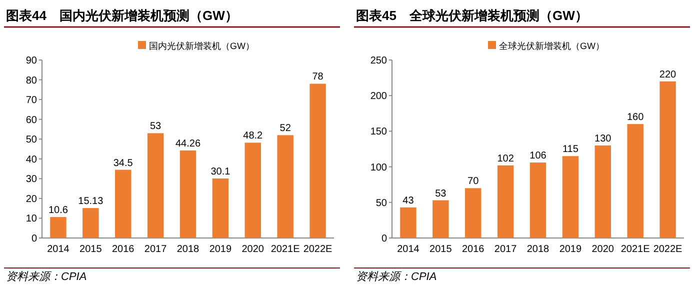 This screenshot has width=692, height=296. Describe the element at coordinates (32, 61) in the screenshot. I see `y-tick-label: 90` at that location.